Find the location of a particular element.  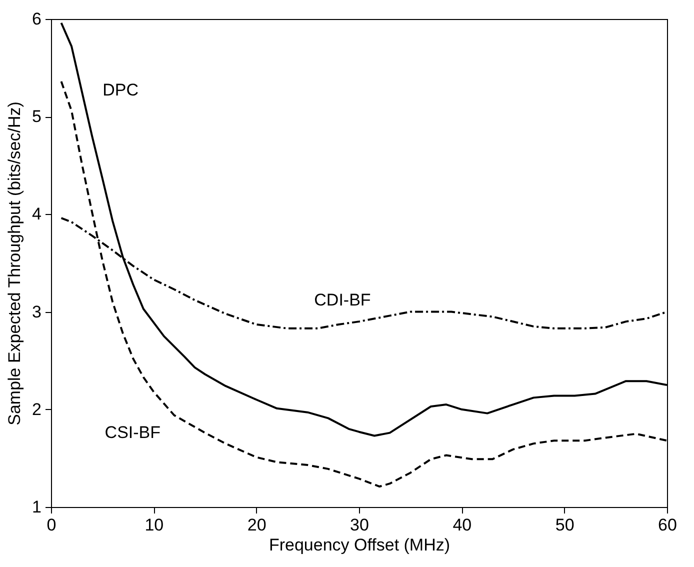

y-tick-label: 6 is located at coordinates (37, 19).